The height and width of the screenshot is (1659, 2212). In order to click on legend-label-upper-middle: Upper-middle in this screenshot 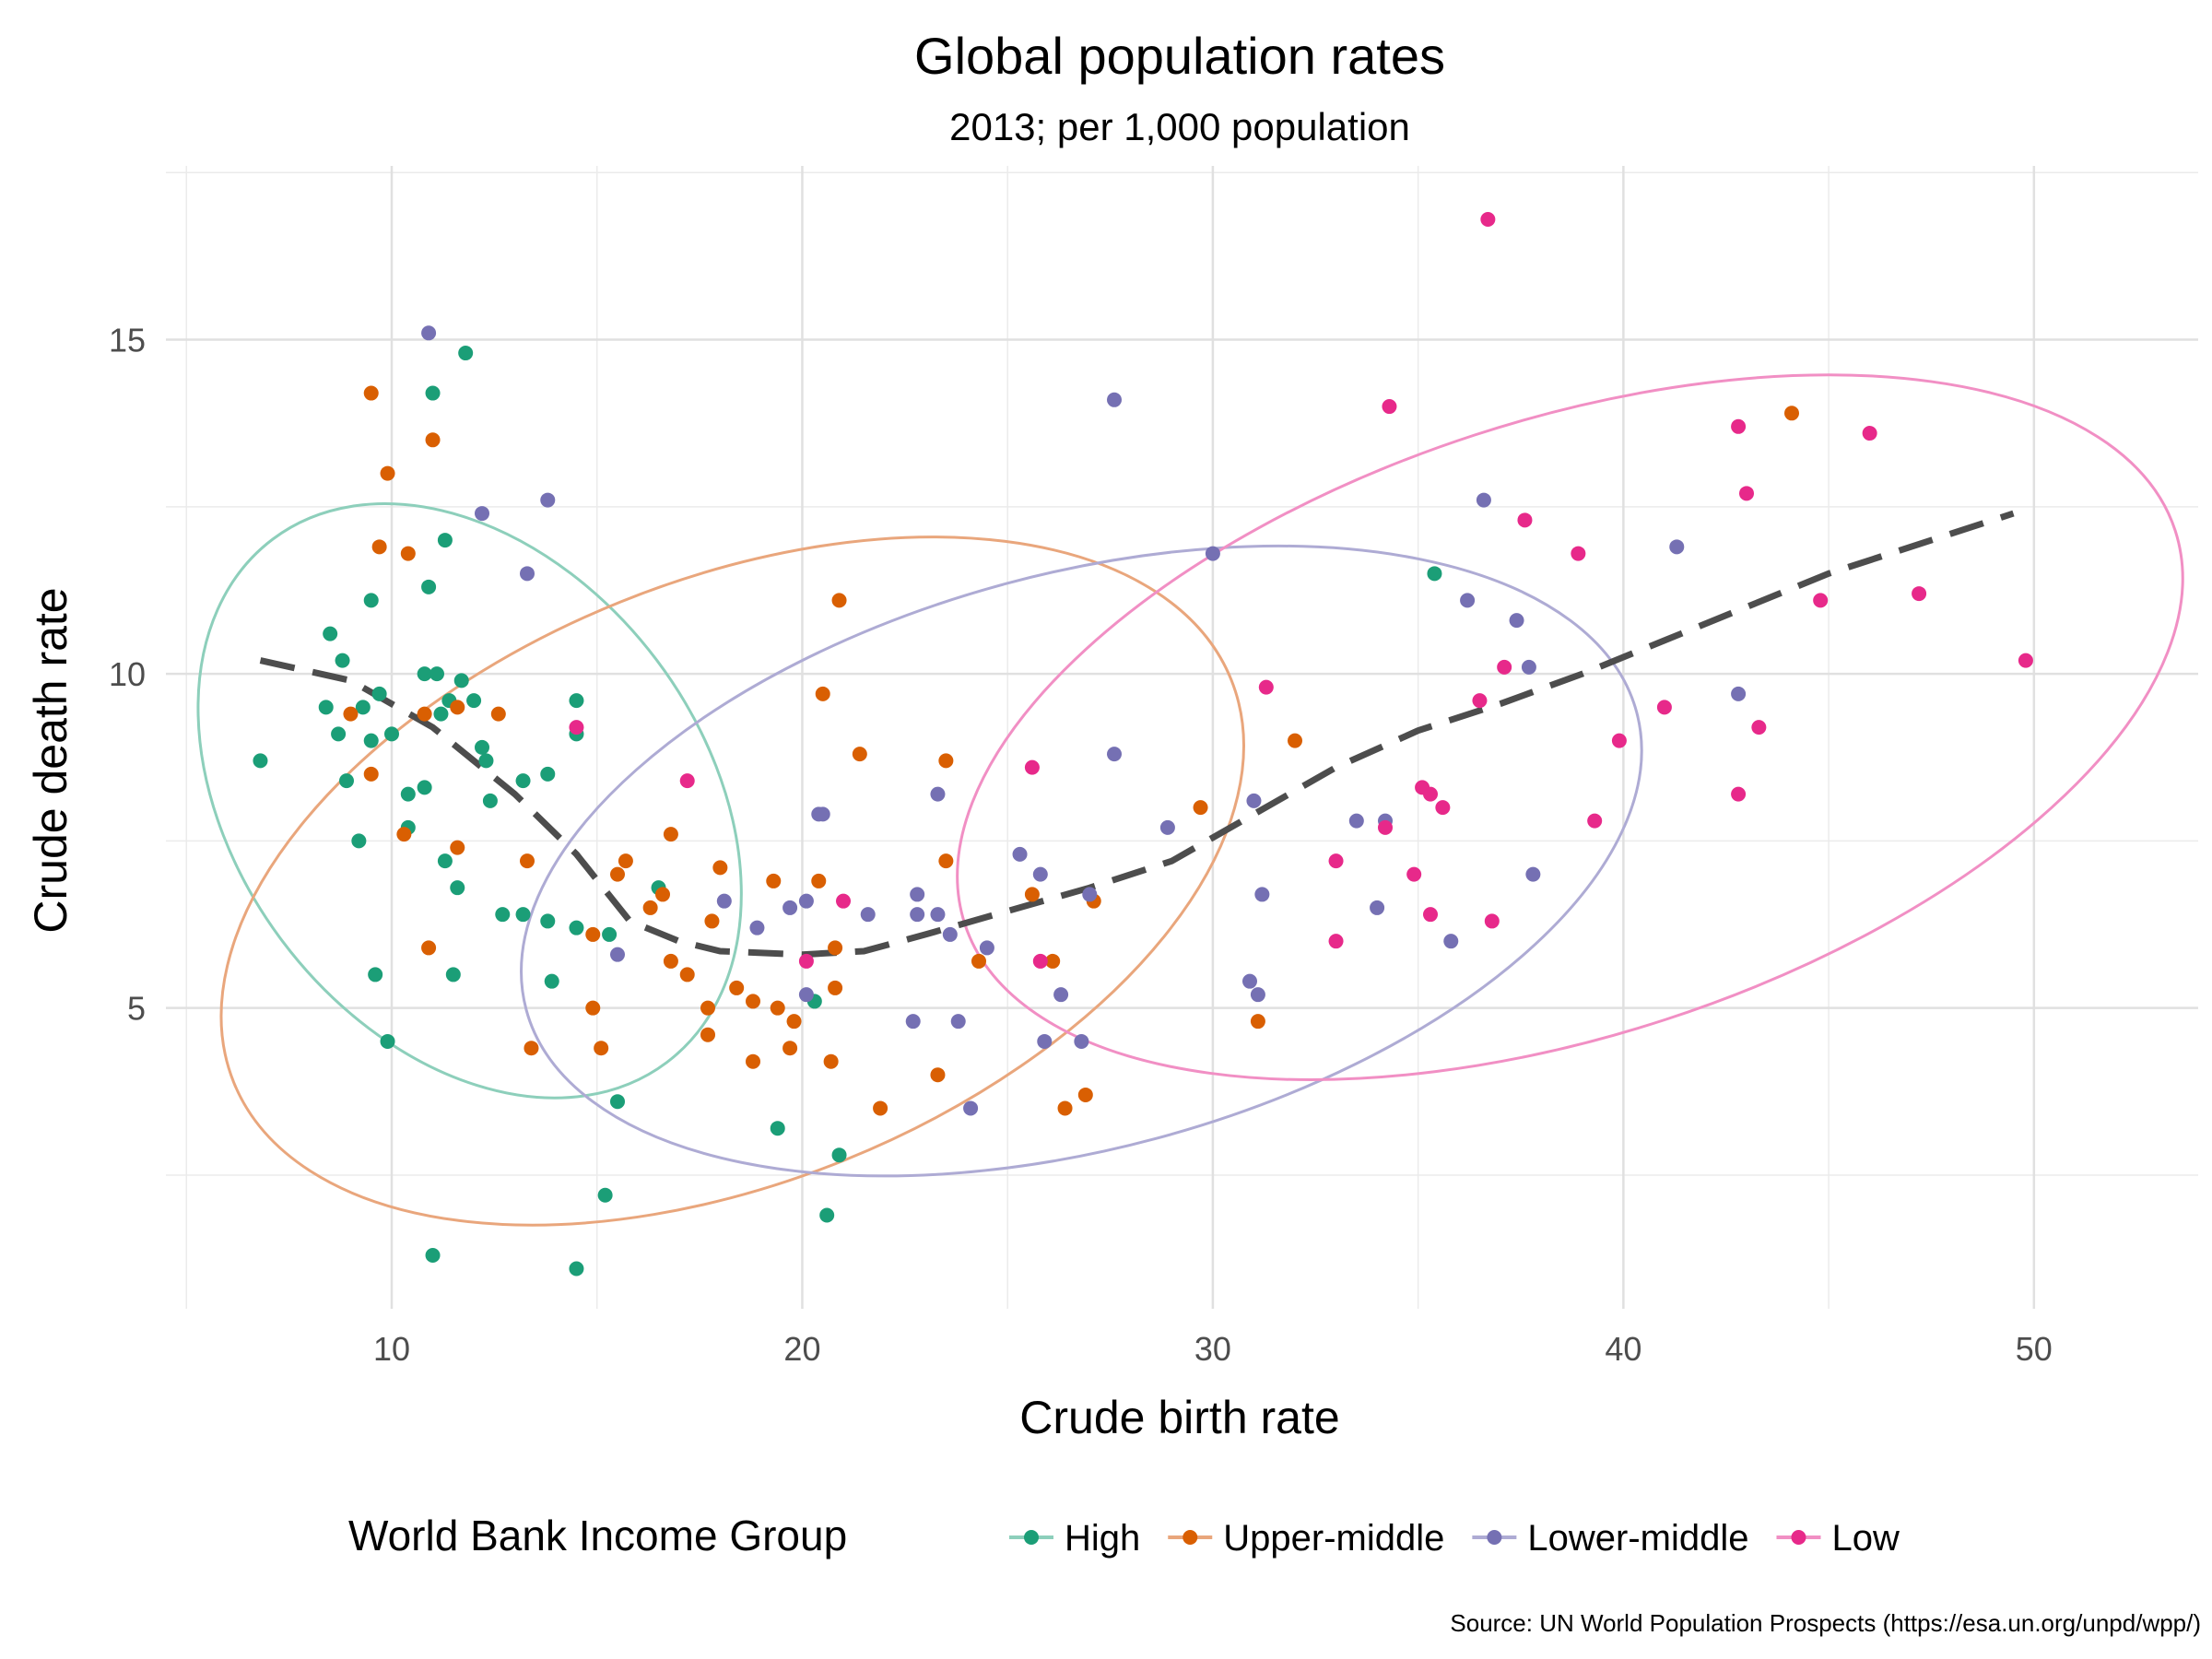, I will do `click(1333, 1538)`.